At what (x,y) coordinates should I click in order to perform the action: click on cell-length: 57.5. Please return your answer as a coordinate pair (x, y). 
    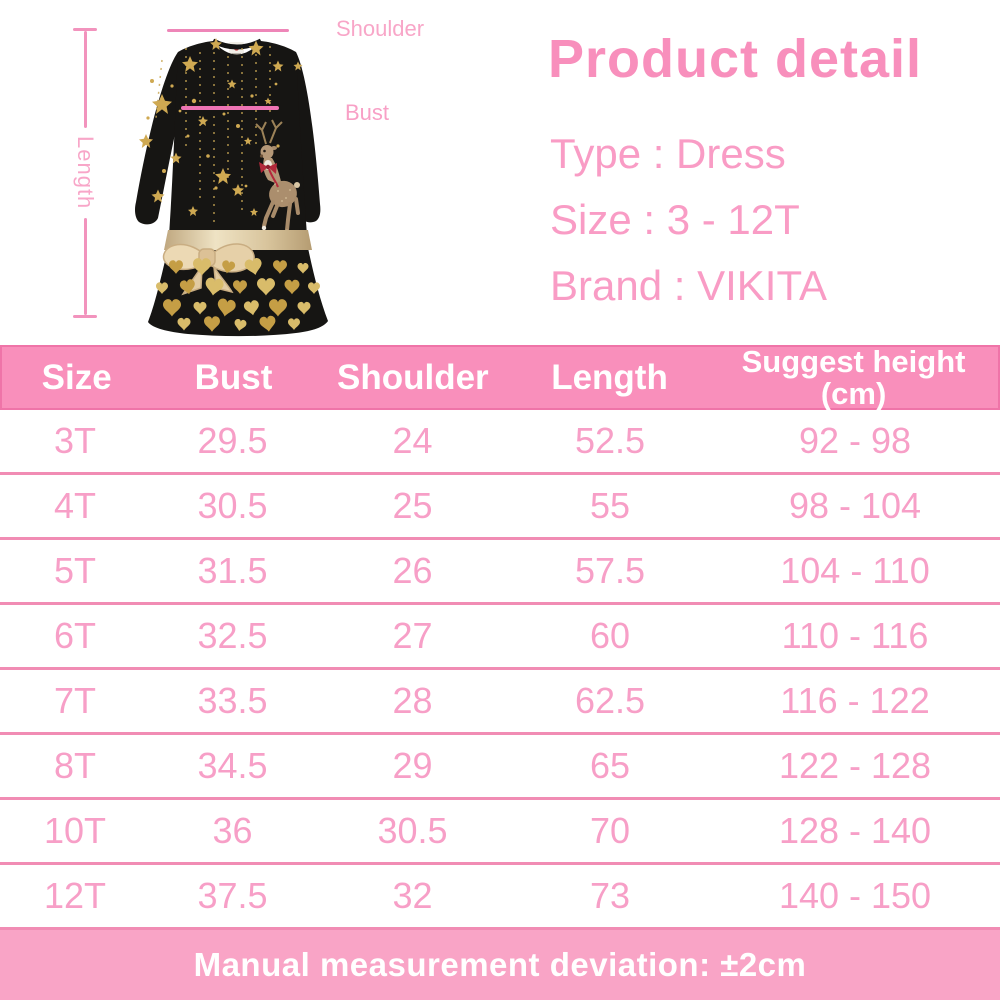
    Looking at the image, I should click on (610, 570).